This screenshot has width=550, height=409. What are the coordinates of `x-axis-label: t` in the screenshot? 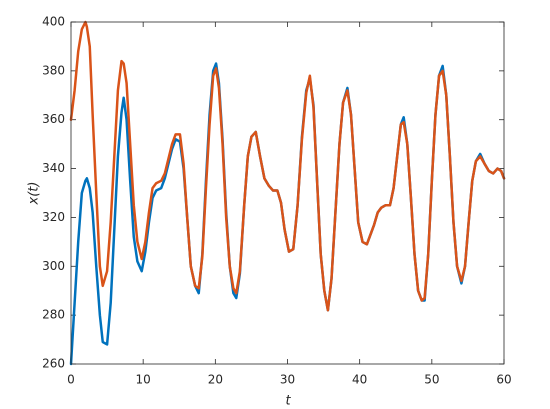 It's located at (288, 401).